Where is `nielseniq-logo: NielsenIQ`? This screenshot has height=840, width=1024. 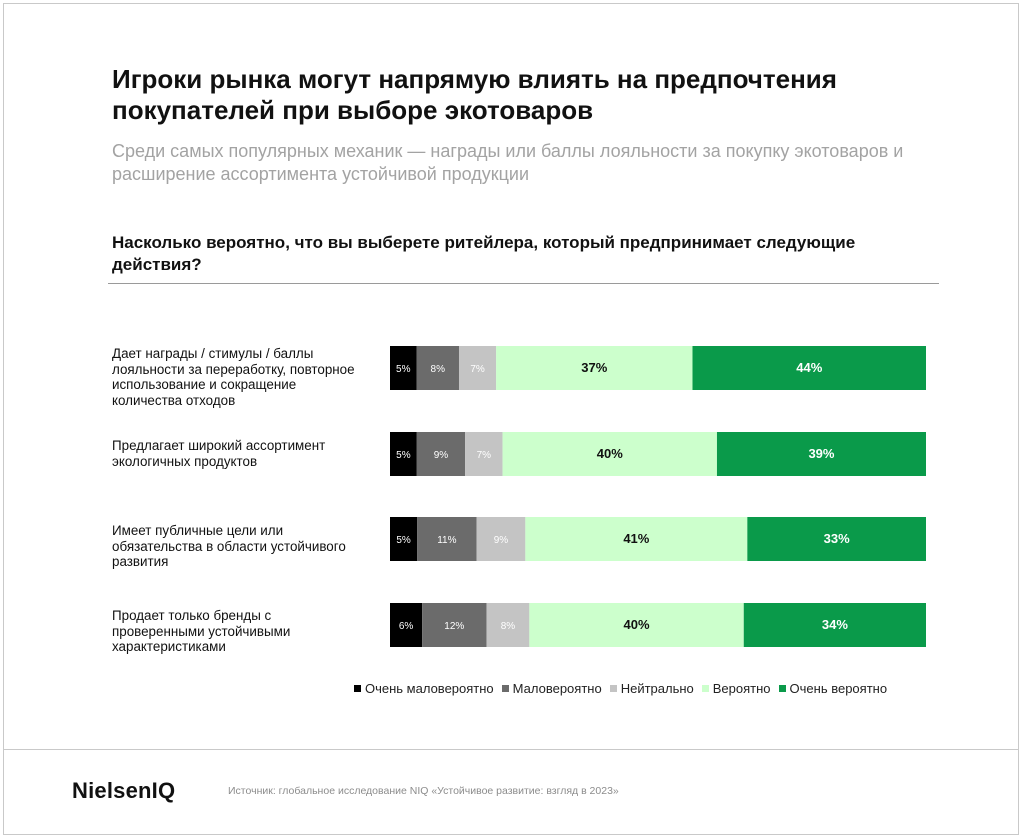 nielseniq-logo: NielsenIQ is located at coordinates (124, 790).